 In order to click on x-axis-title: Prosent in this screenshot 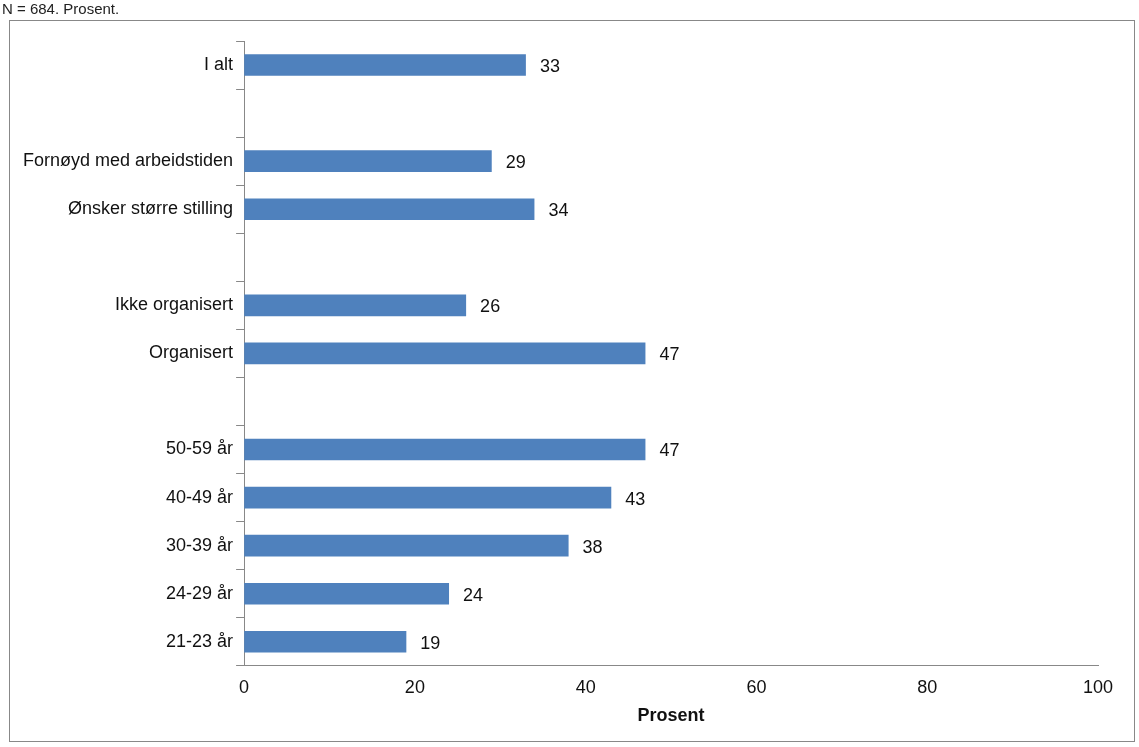, I will do `click(671, 715)`.